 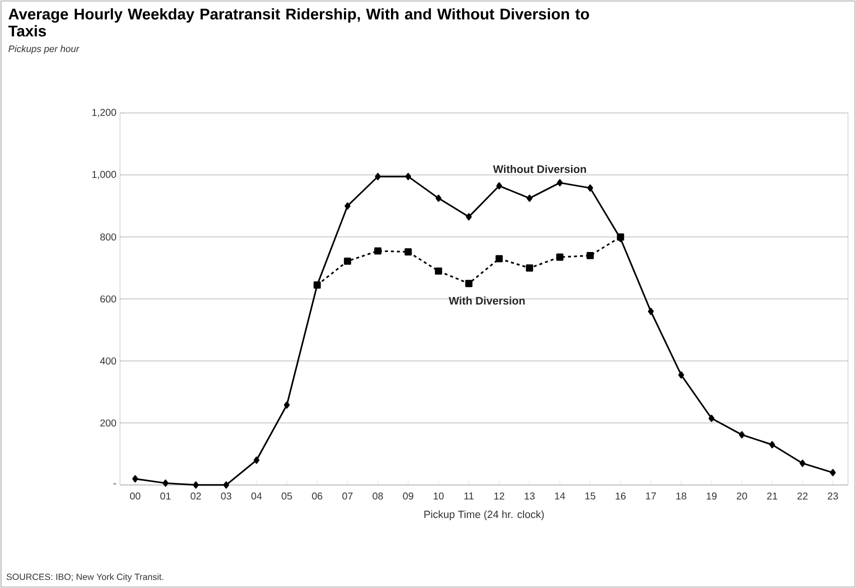 I want to click on x-tick-label: 23, so click(x=833, y=496).